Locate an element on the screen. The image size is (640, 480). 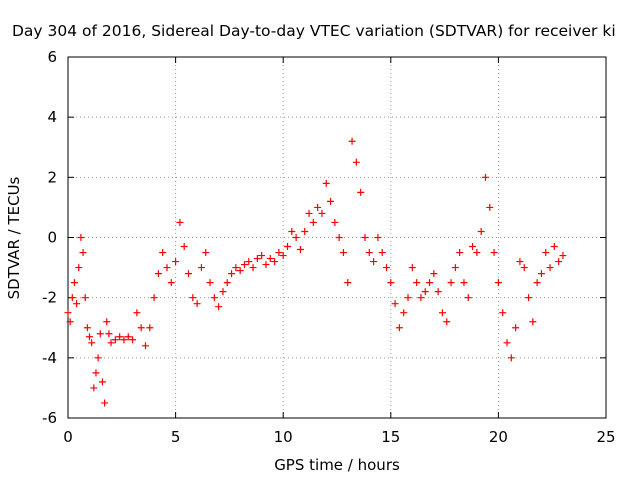
x-tick-label: 25 is located at coordinates (605, 437).